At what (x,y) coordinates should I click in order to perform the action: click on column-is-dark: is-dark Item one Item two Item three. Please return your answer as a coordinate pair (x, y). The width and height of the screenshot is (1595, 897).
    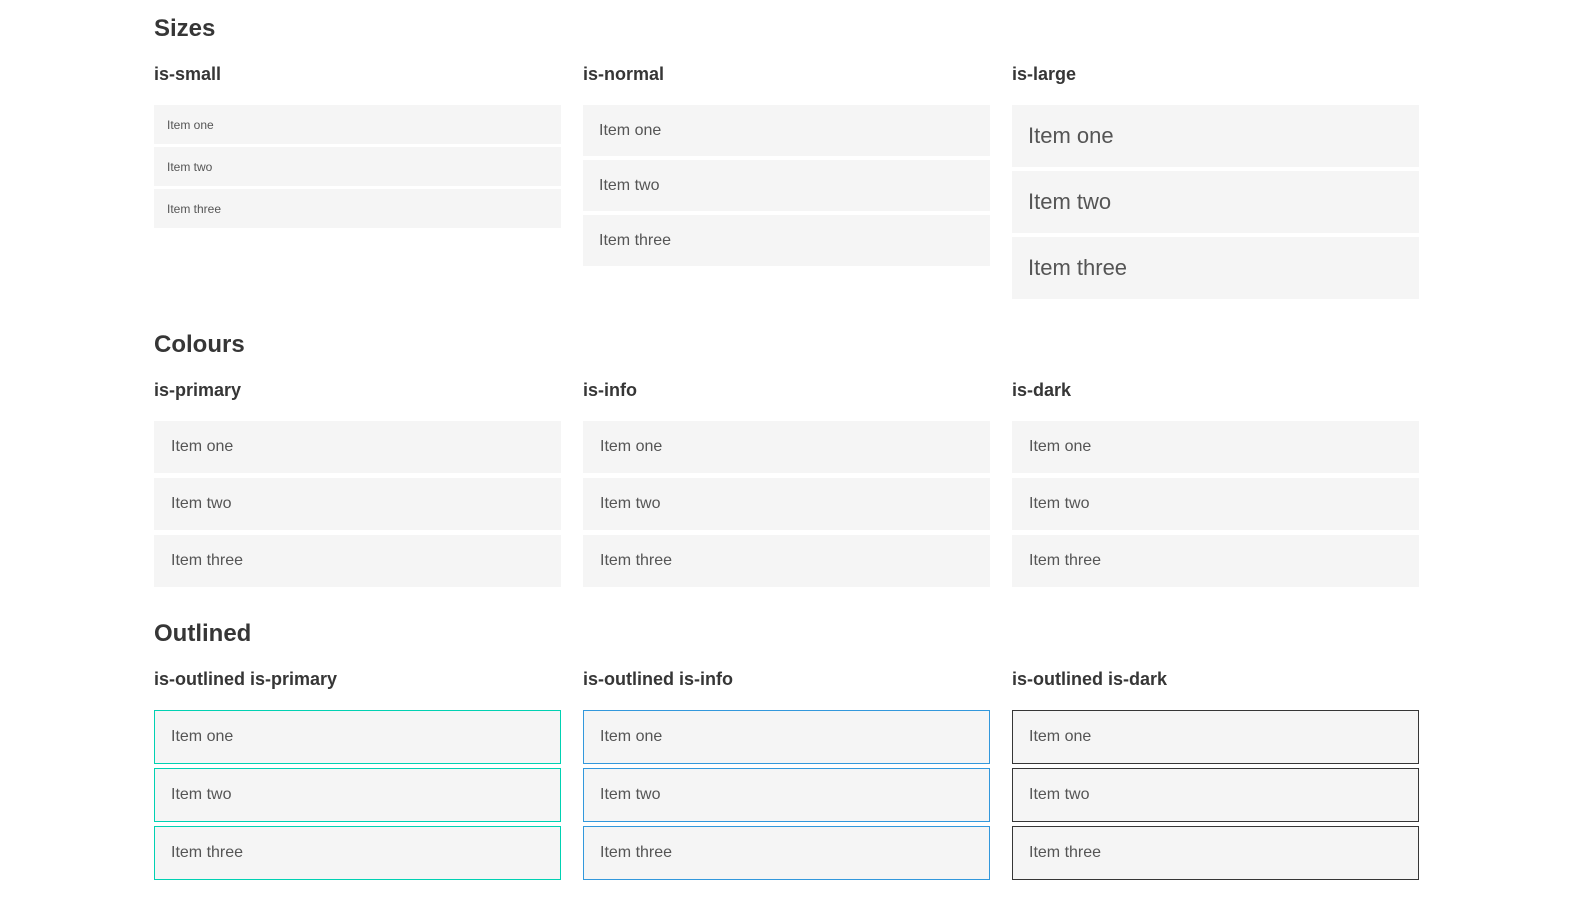
    Looking at the image, I should click on (1215, 485).